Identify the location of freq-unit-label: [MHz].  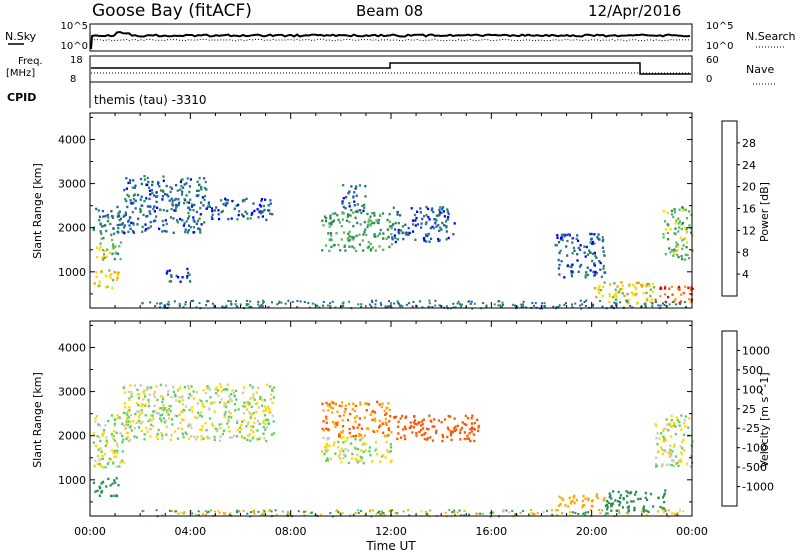
(20, 73).